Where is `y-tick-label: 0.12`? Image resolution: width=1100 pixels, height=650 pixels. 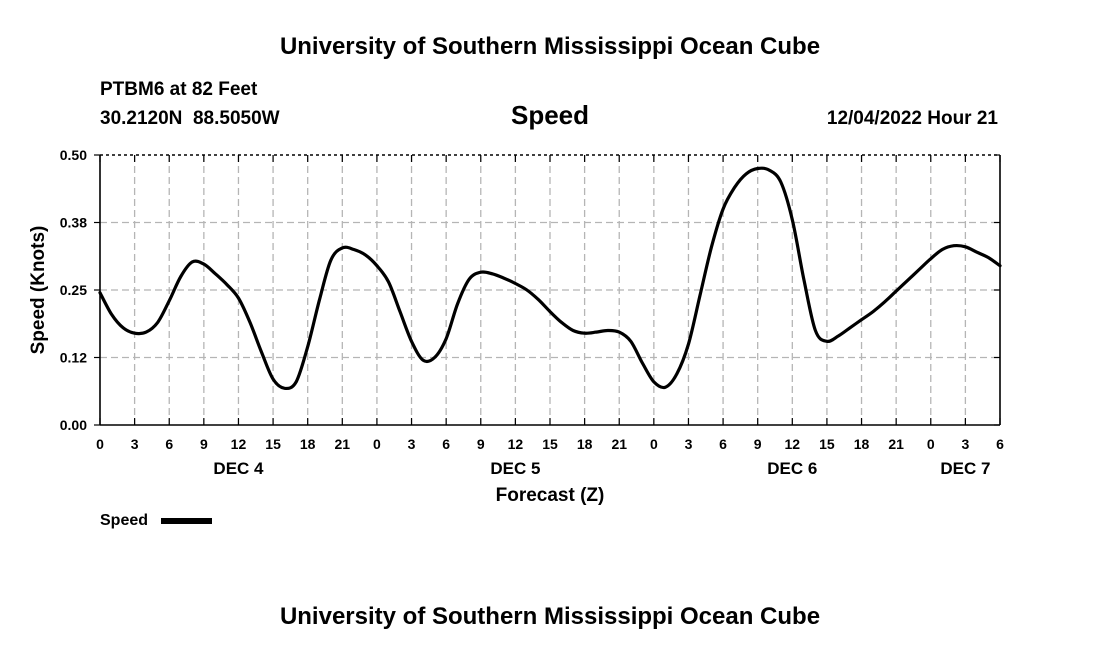
y-tick-label: 0.12 is located at coordinates (73, 358).